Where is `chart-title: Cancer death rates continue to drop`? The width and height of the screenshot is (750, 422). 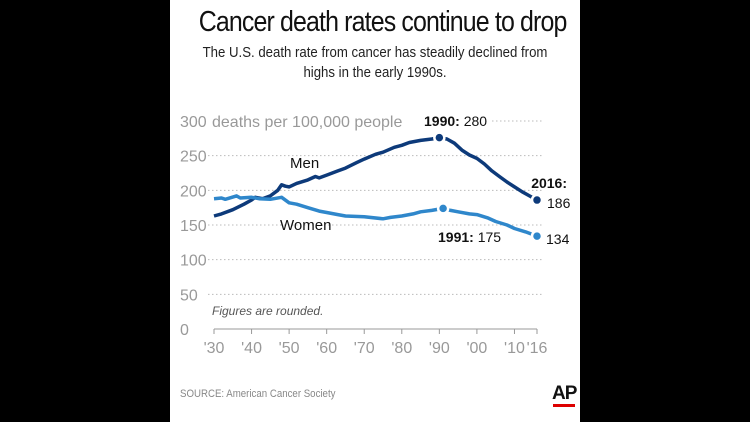 chart-title: Cancer death rates continue to drop is located at coordinates (383, 22).